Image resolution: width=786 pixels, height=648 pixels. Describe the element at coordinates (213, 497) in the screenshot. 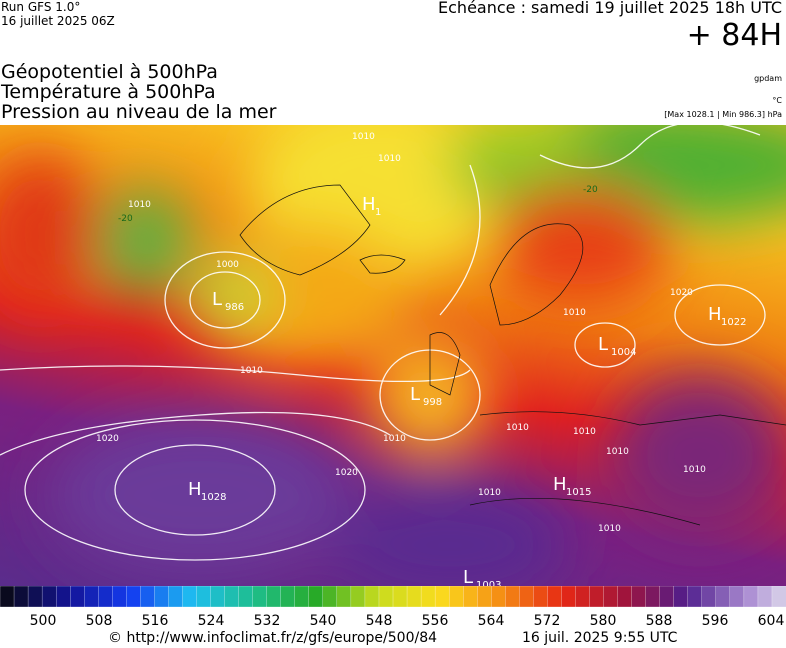

I see `pressure-value: 1028` at that location.